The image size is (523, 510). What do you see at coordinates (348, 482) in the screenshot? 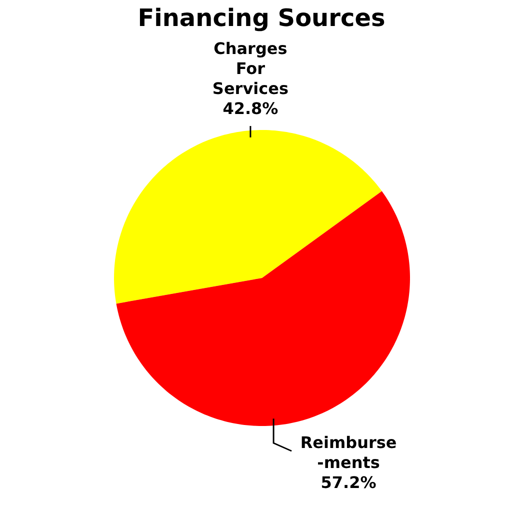
I see `data-label: 57.2%` at bounding box center [348, 482].